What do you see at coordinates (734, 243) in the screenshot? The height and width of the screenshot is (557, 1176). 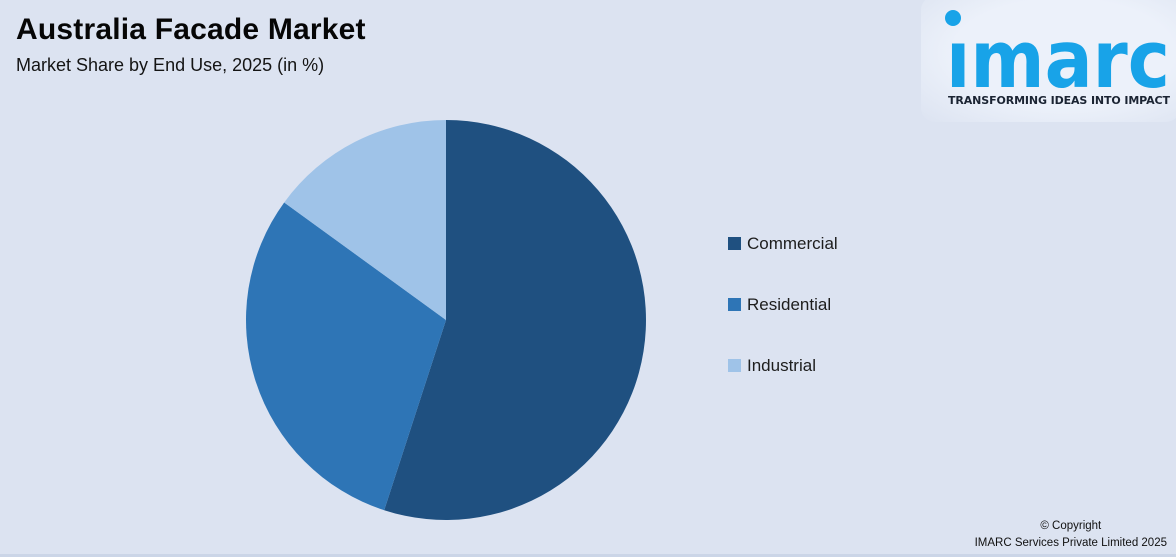 I see `legend-swatch-commercial` at bounding box center [734, 243].